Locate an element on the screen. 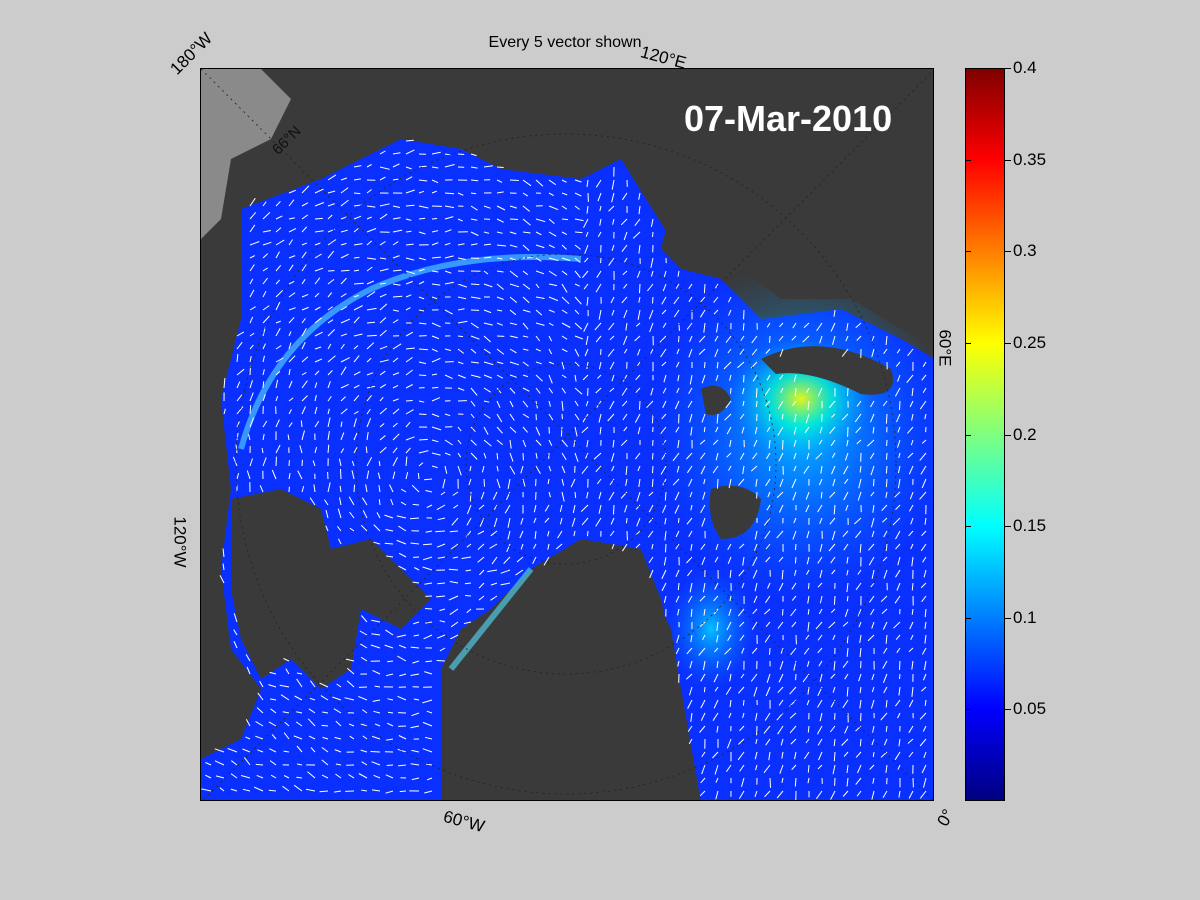  colorbar-tick is located at coordinates (1008, 252).